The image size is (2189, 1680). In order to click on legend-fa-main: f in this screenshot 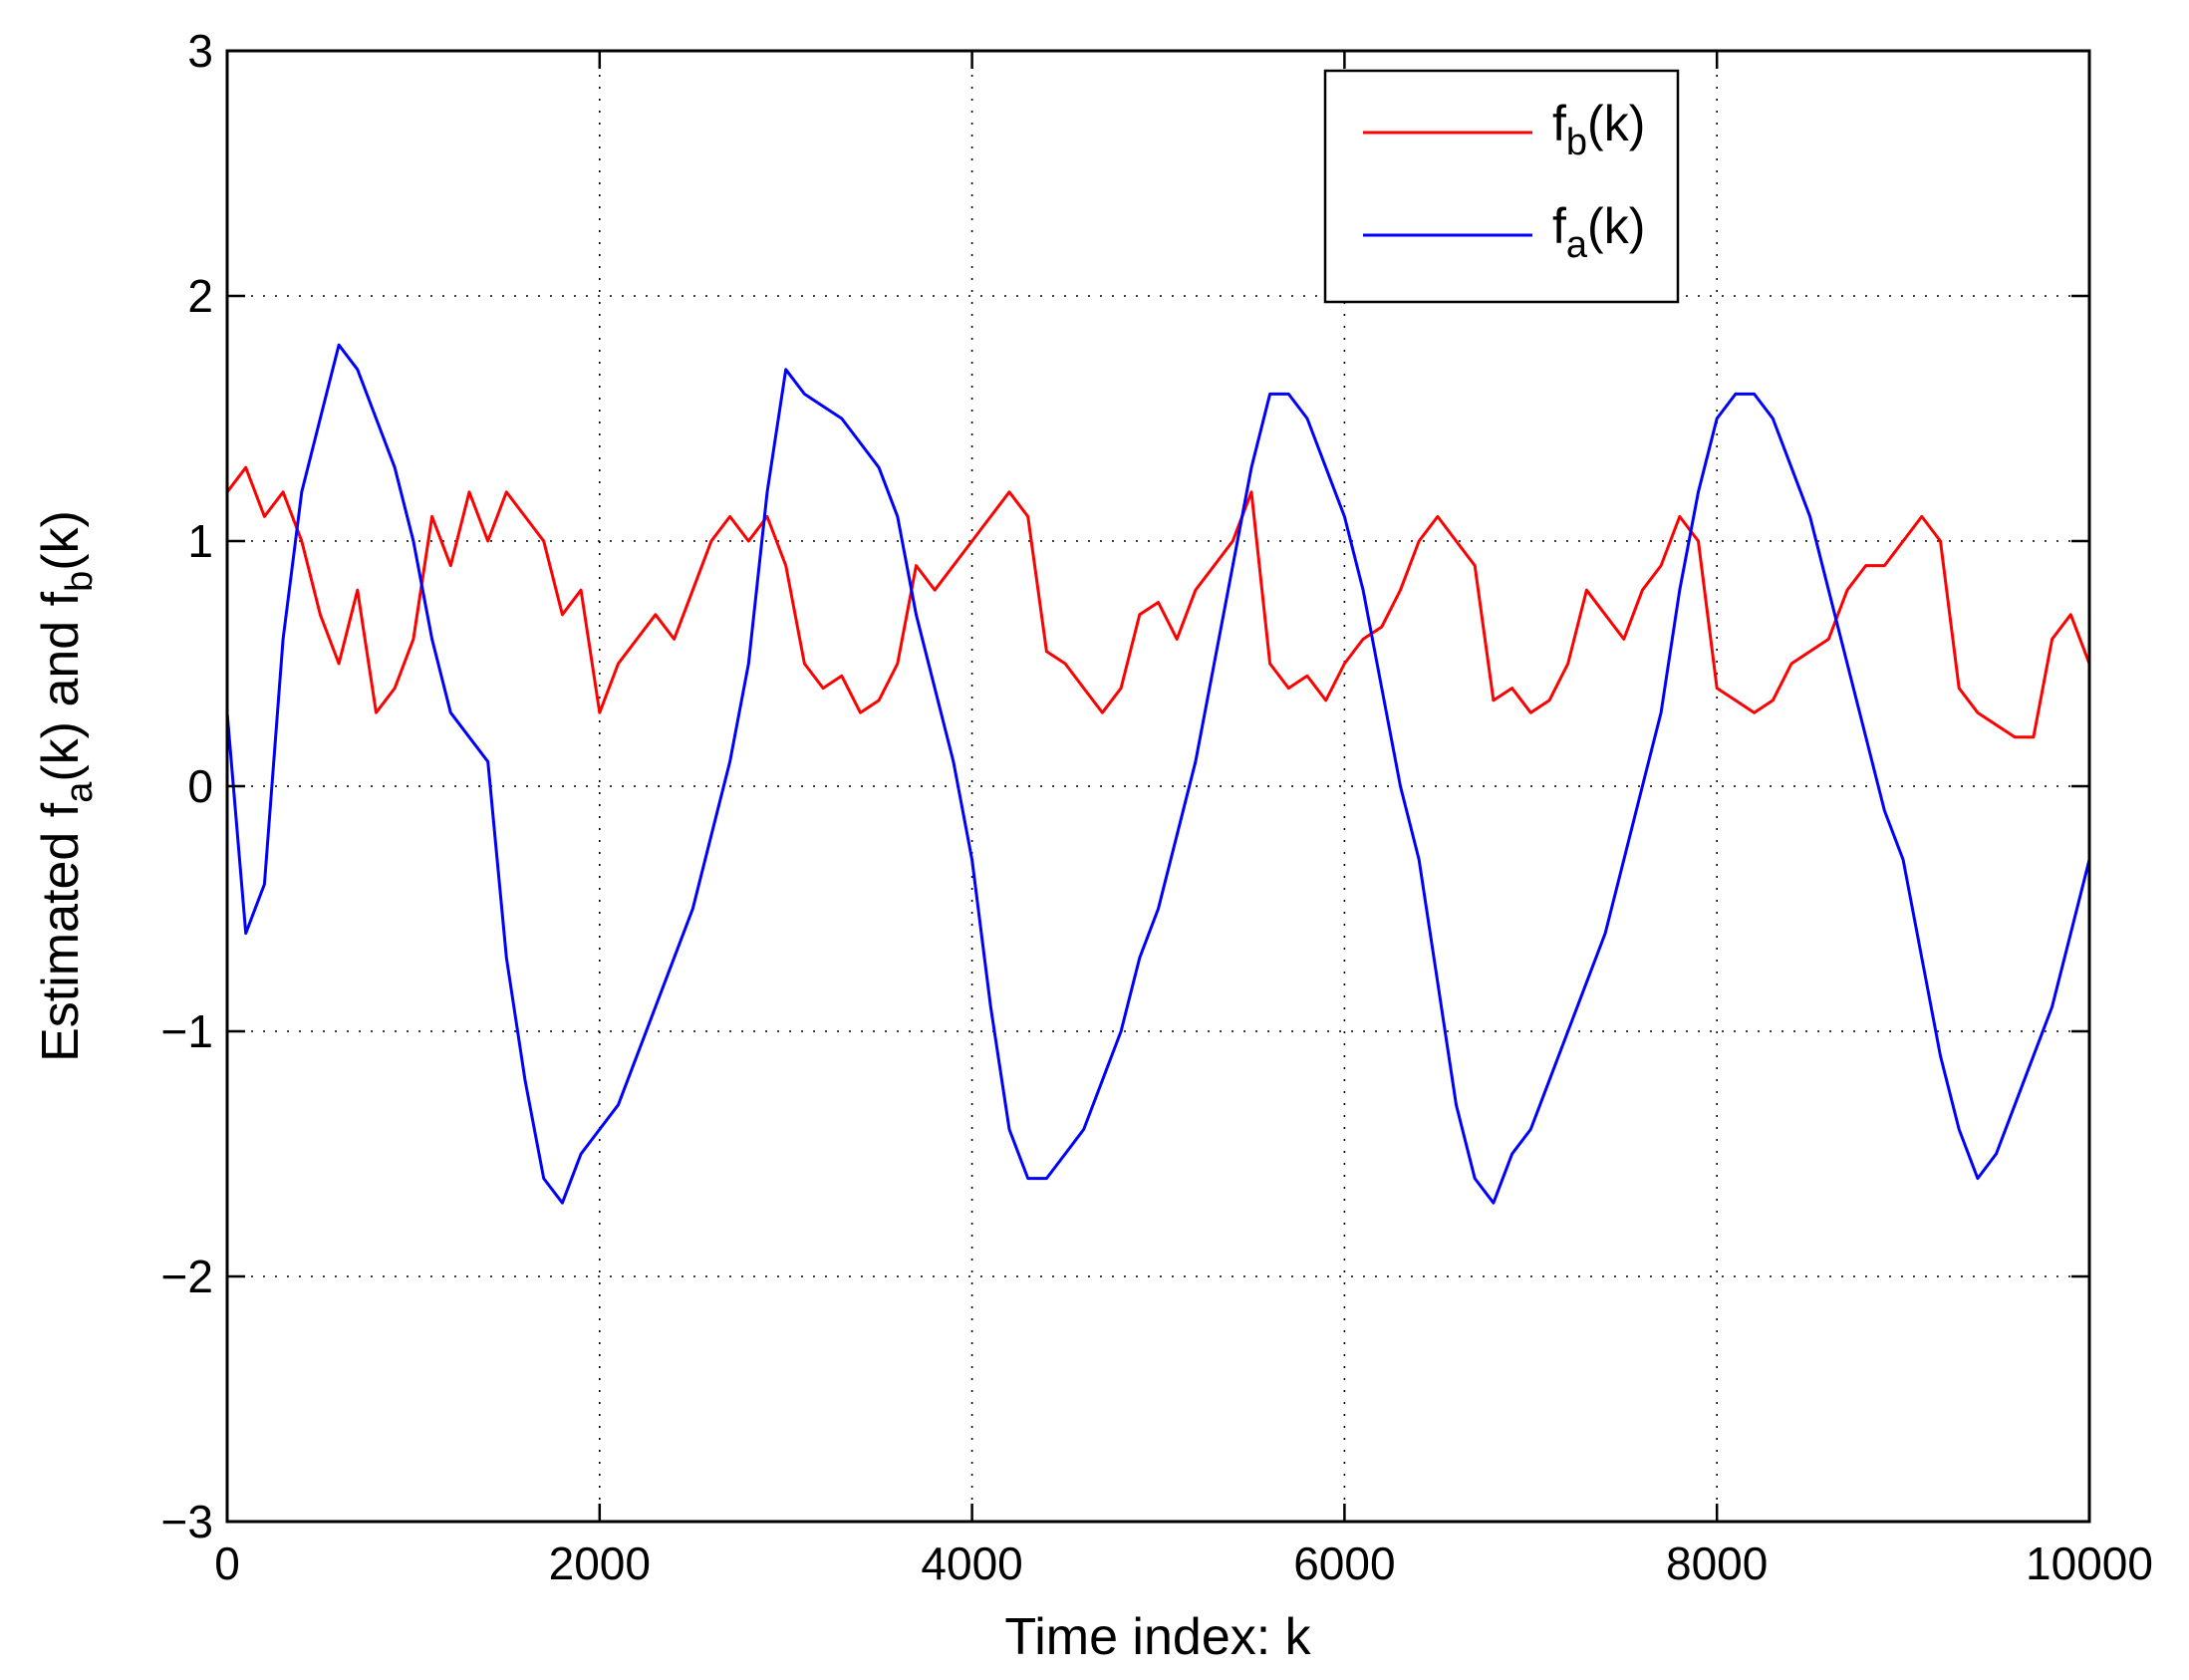, I will do `click(1559, 226)`.